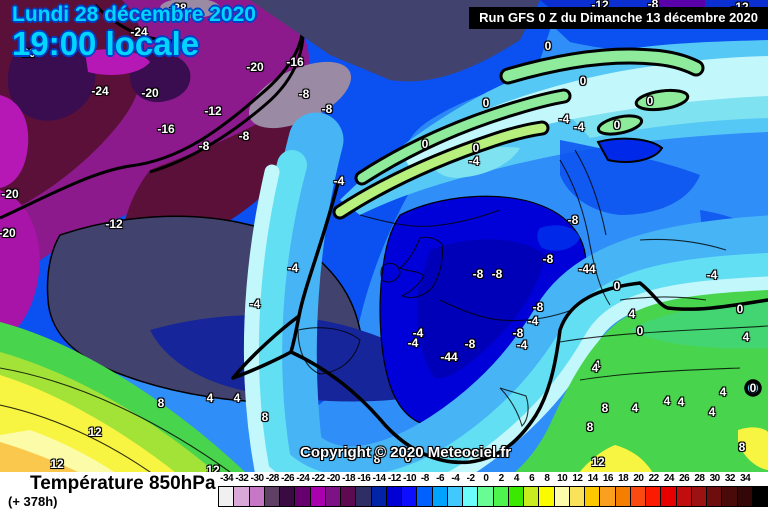  I want to click on colorbar-cell: -22, so click(317, 490).